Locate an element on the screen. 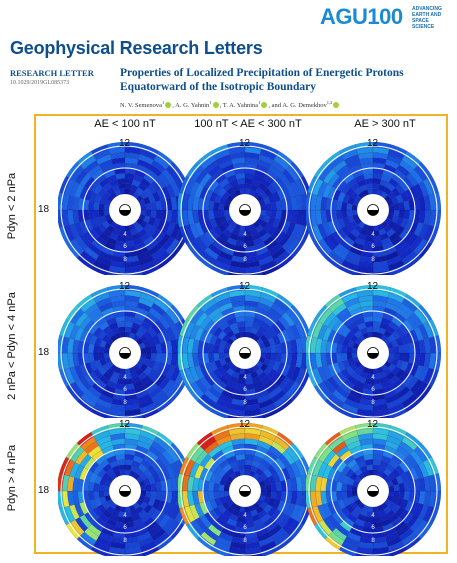 This screenshot has width=457, height=563. author-affiliation: 1 is located at coordinates (210, 102).